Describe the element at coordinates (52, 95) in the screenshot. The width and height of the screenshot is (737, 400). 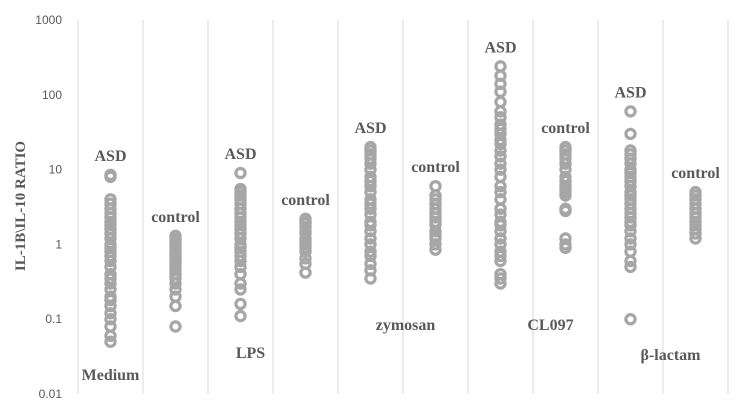
I see `y-tick-label: 100` at that location.